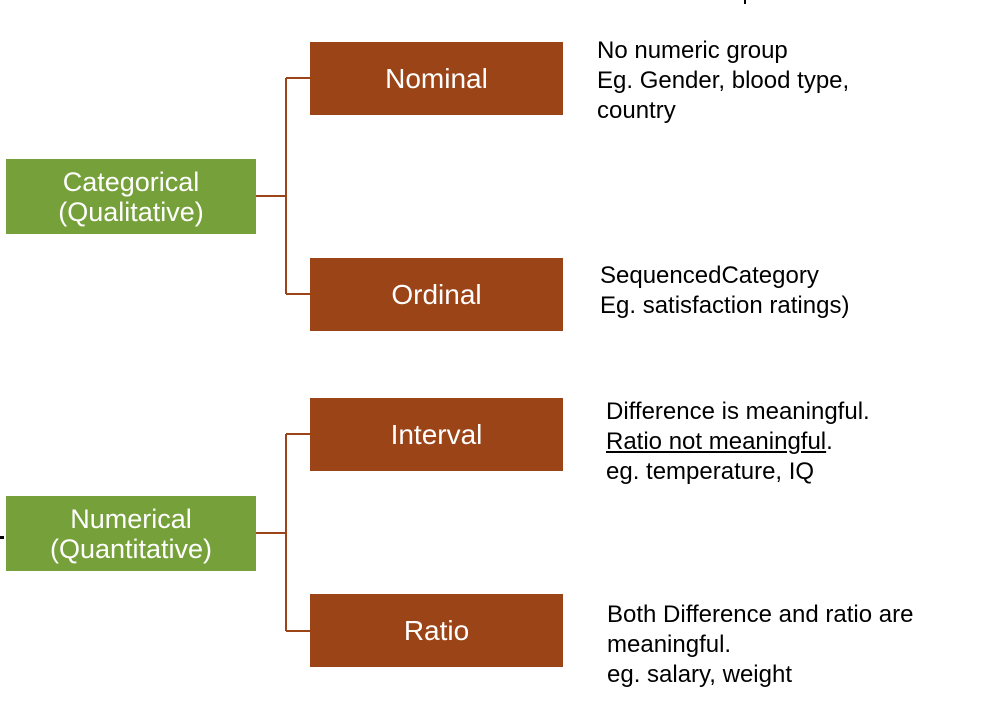 This screenshot has height=709, width=987. What do you see at coordinates (738, 411) in the screenshot?
I see `interval-desc-line1: Difference is meaningful.` at bounding box center [738, 411].